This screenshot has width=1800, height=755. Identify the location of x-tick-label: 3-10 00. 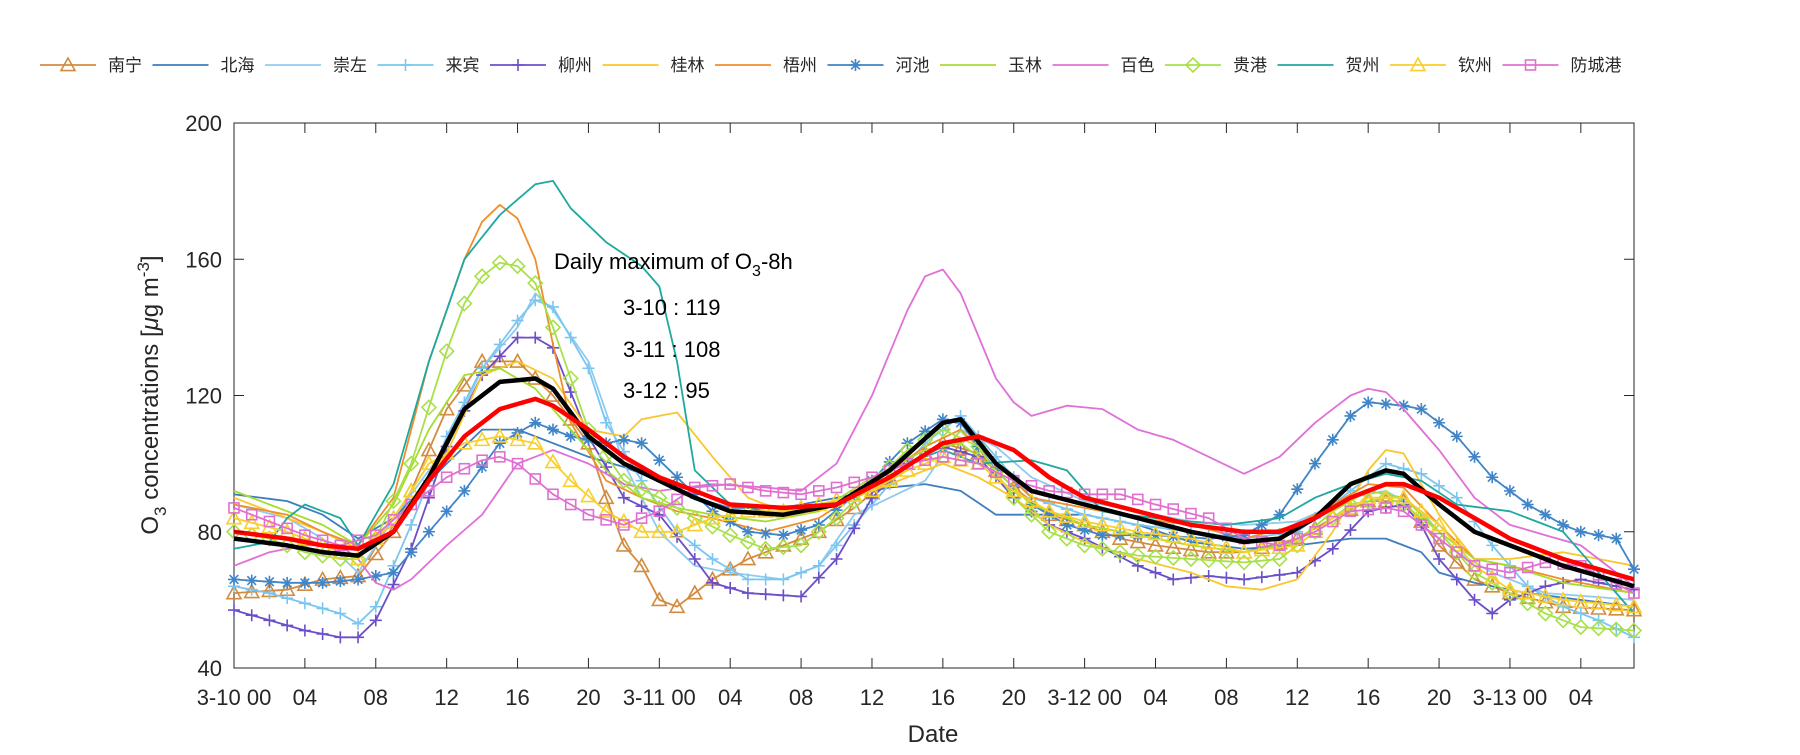
(234, 697).